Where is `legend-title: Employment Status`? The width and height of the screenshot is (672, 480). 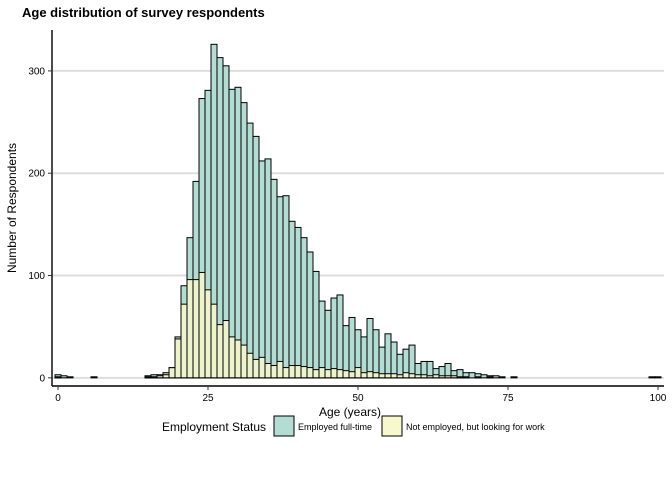 legend-title: Employment Status is located at coordinates (214, 427).